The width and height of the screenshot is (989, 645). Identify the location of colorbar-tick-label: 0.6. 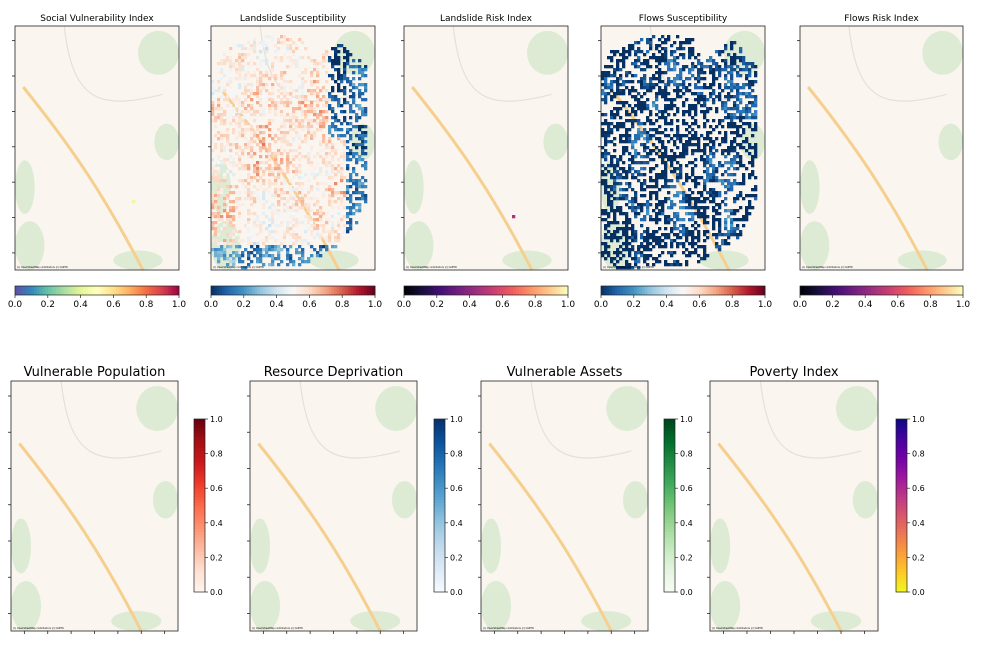
(898, 305).